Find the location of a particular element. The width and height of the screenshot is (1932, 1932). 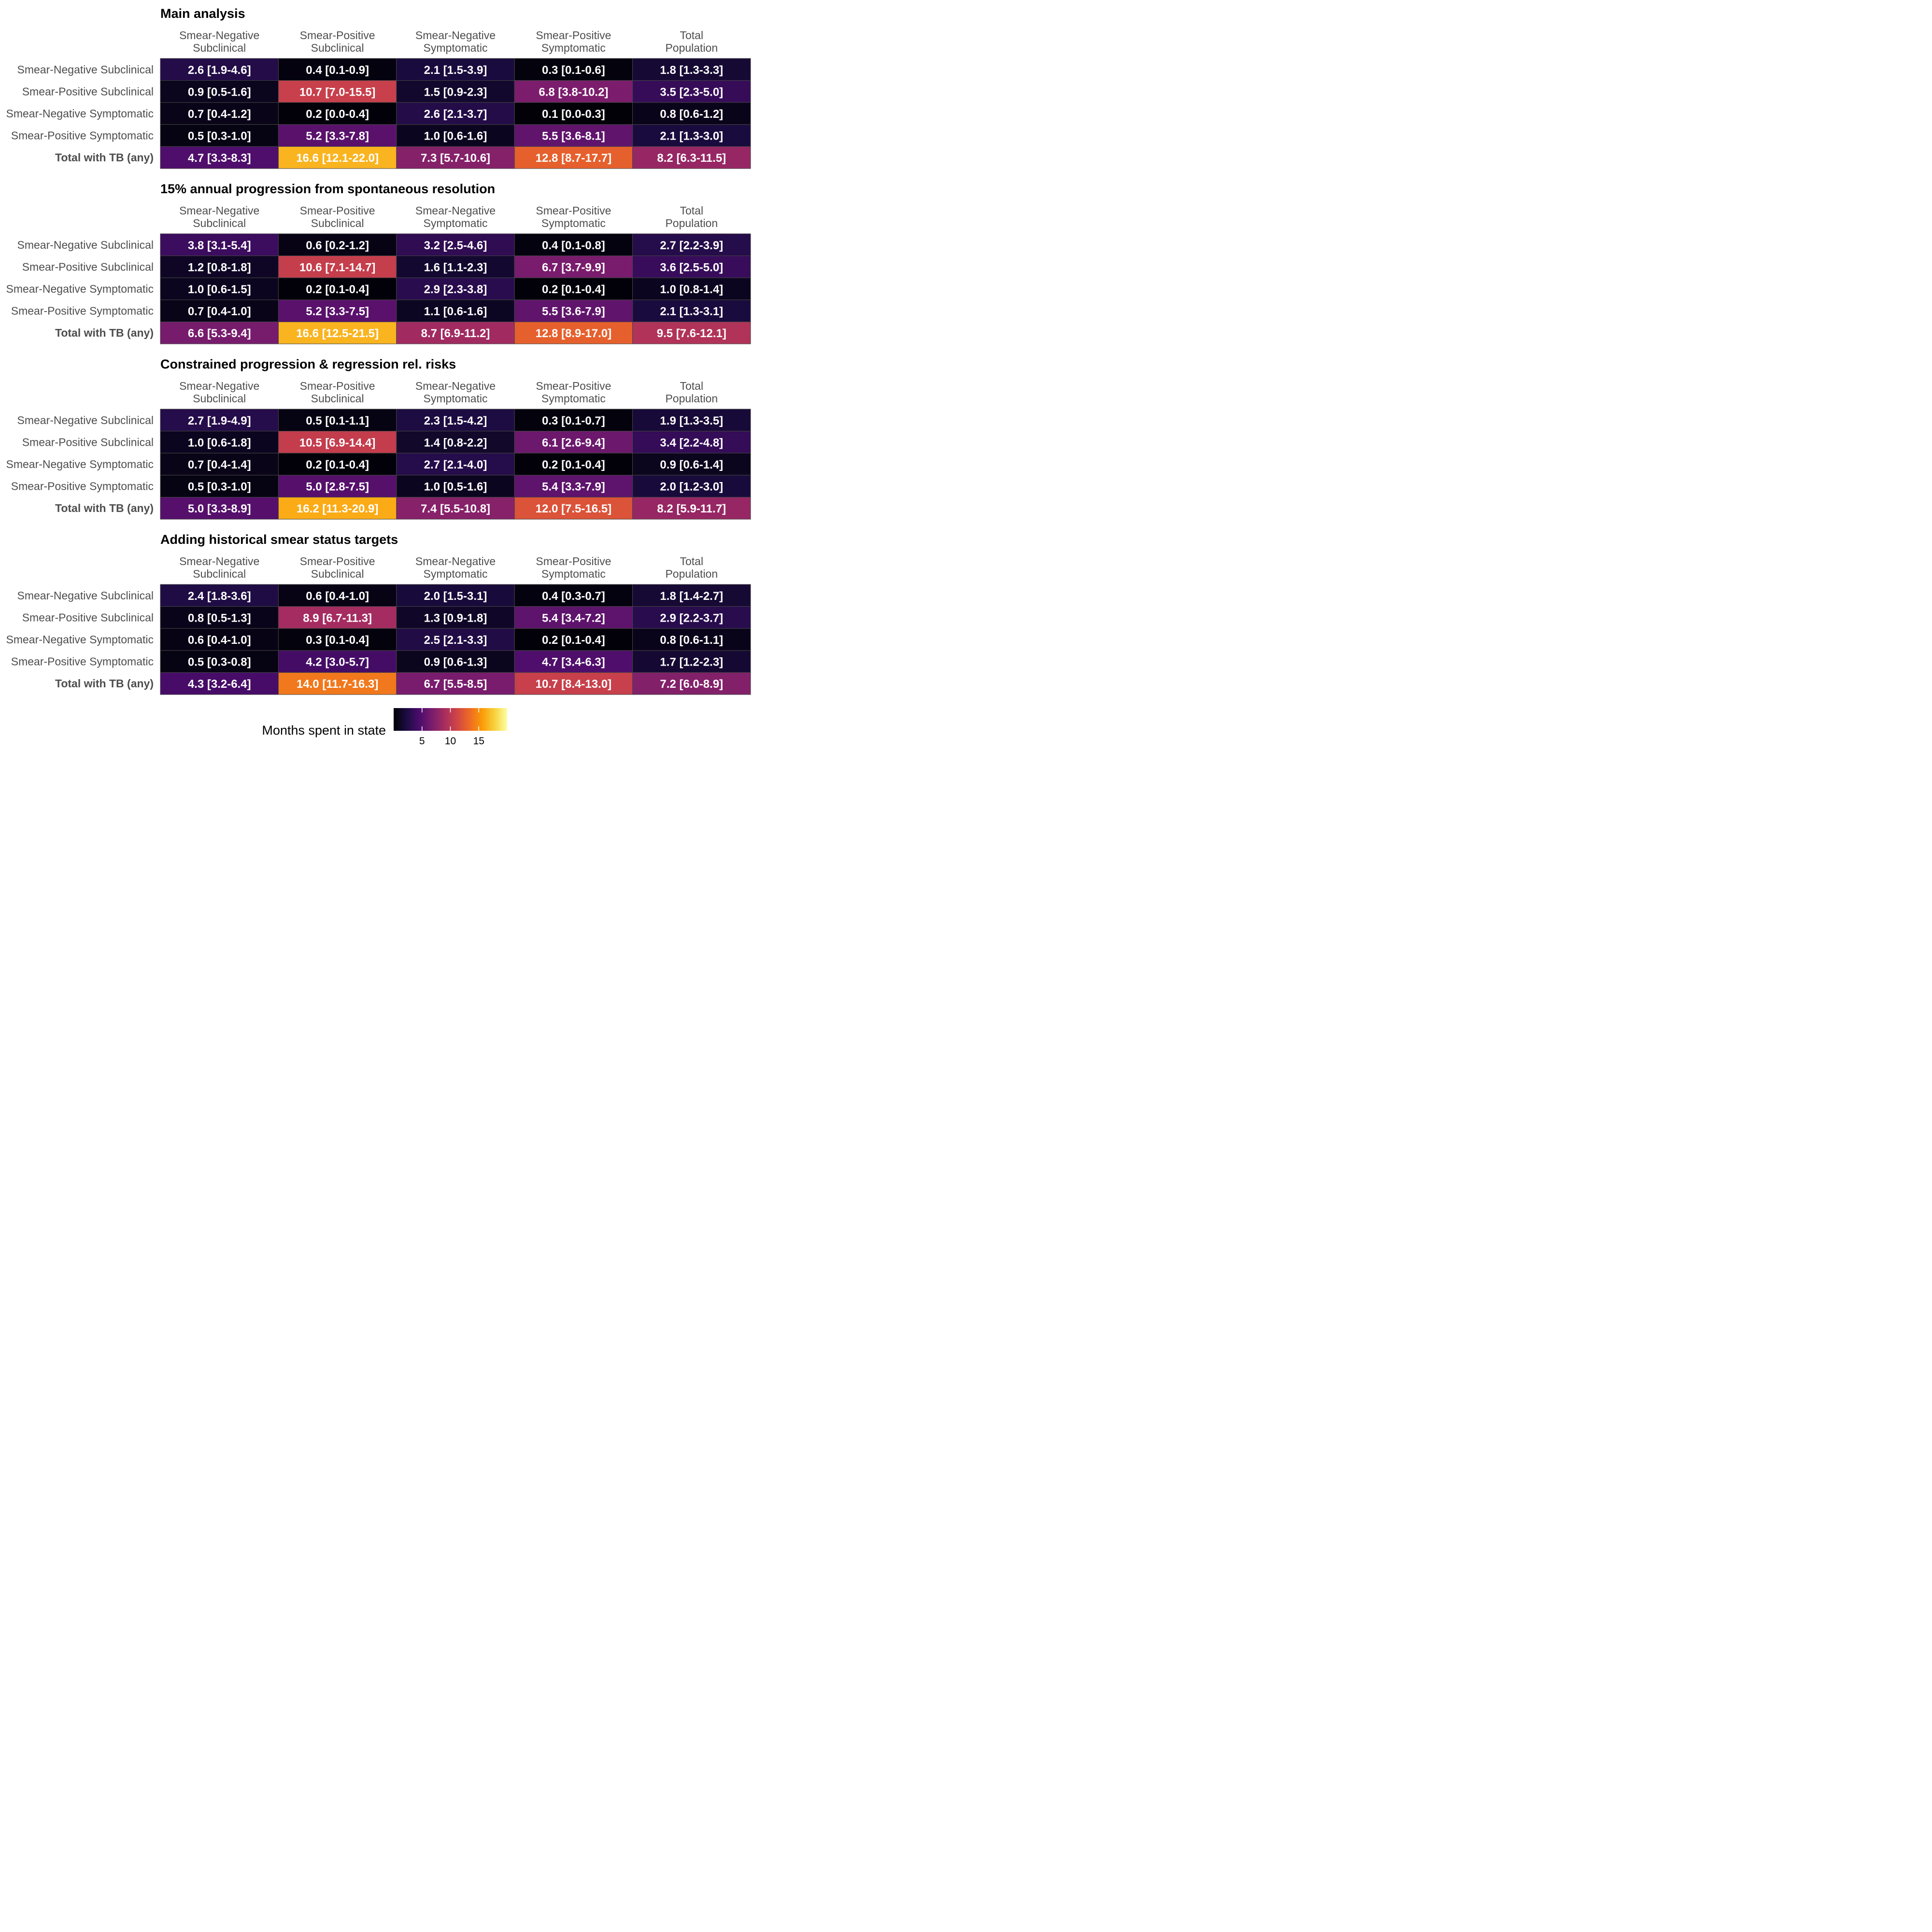

panel-title: Adding historical smear status targets is located at coordinates (279, 539).